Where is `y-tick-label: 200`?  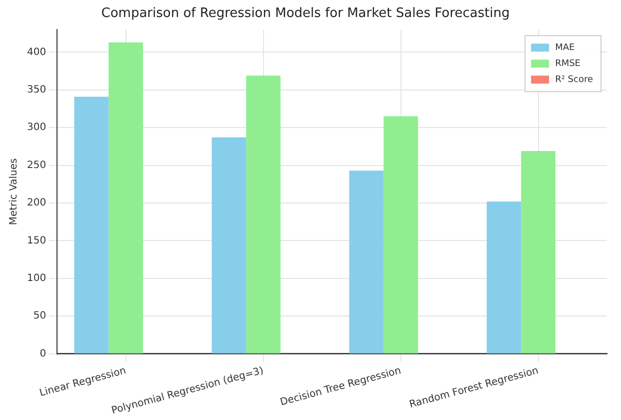 y-tick-label: 200 is located at coordinates (36, 203).